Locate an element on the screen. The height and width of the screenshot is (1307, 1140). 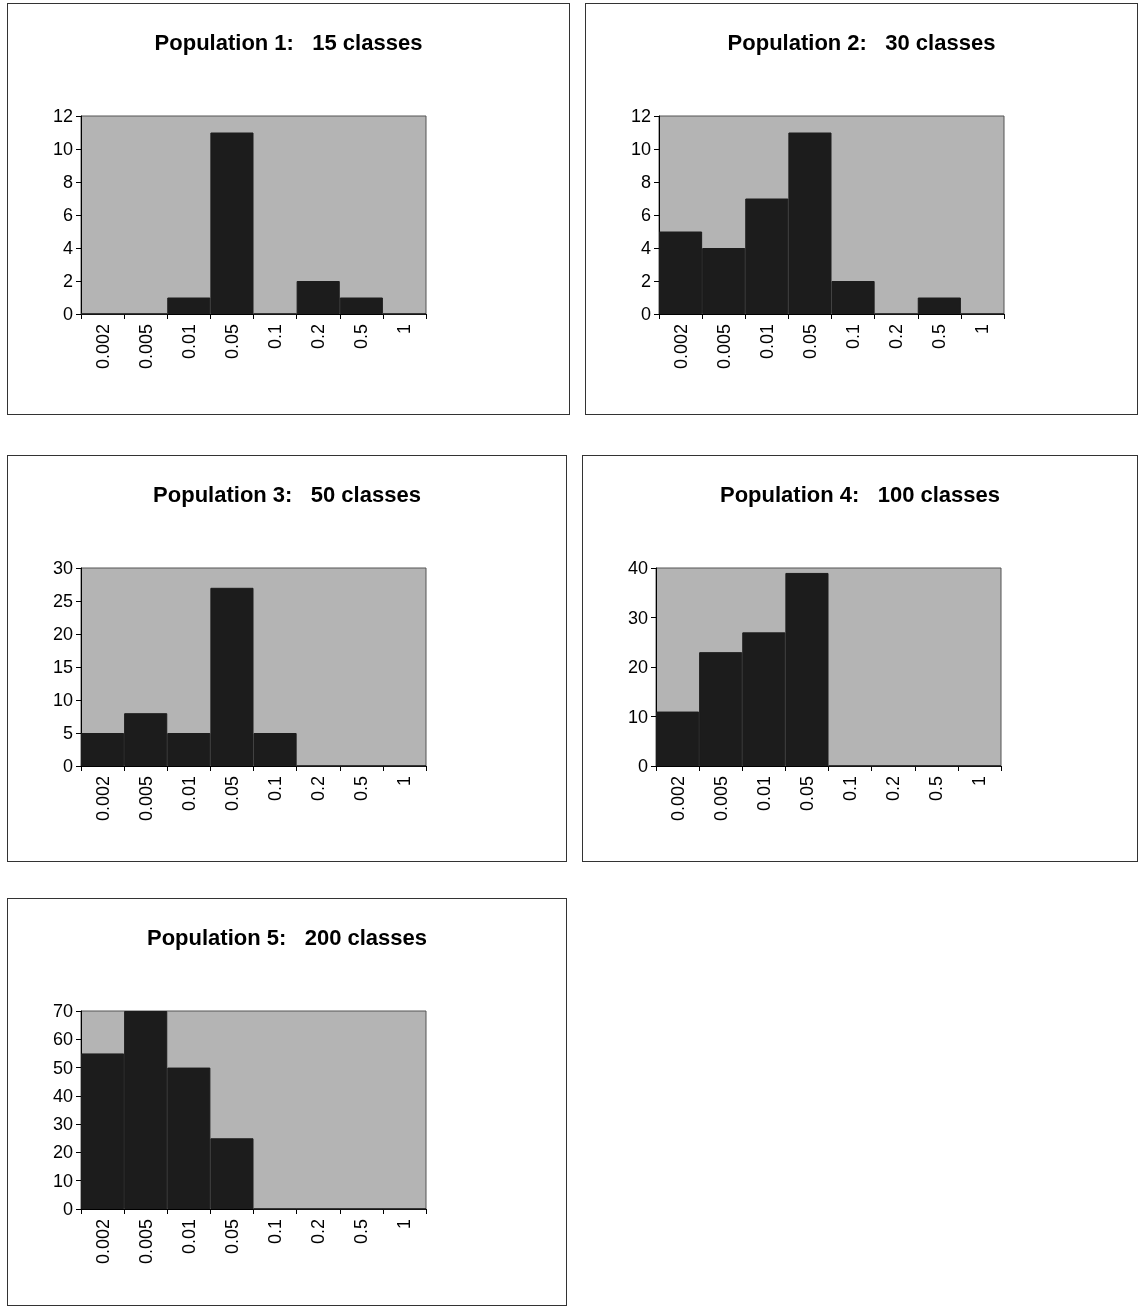
y-tick-label: 50 is located at coordinates (62, 1067).